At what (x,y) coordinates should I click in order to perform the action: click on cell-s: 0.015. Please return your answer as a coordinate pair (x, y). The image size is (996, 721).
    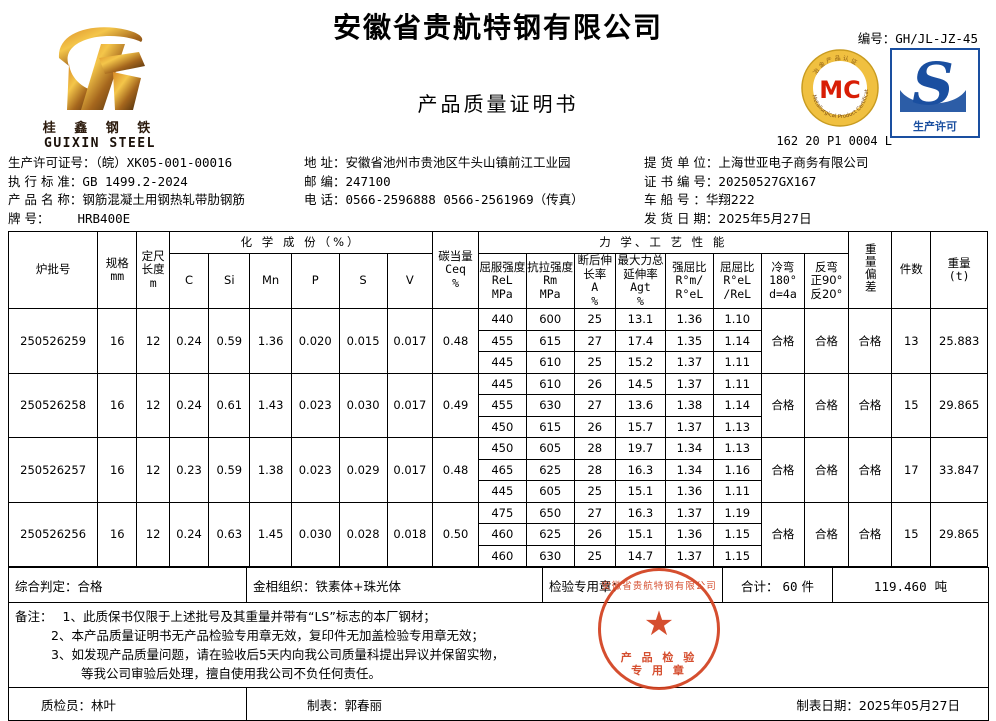
    Looking at the image, I should click on (363, 341).